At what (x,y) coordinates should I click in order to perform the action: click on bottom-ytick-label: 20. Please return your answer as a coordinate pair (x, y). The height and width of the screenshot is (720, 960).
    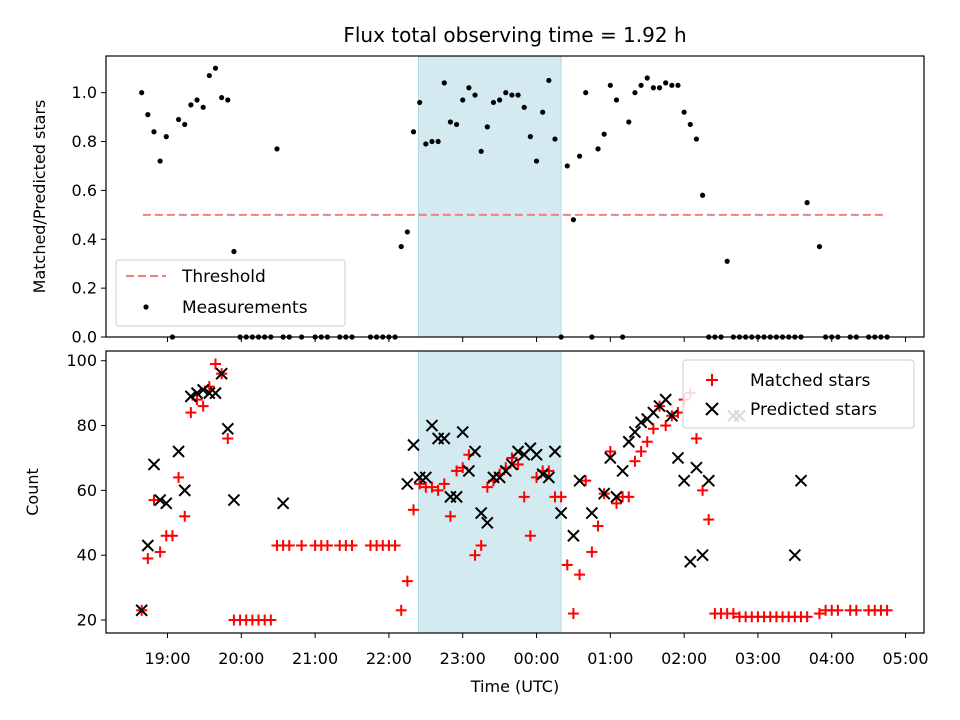
    Looking at the image, I should click on (87, 620).